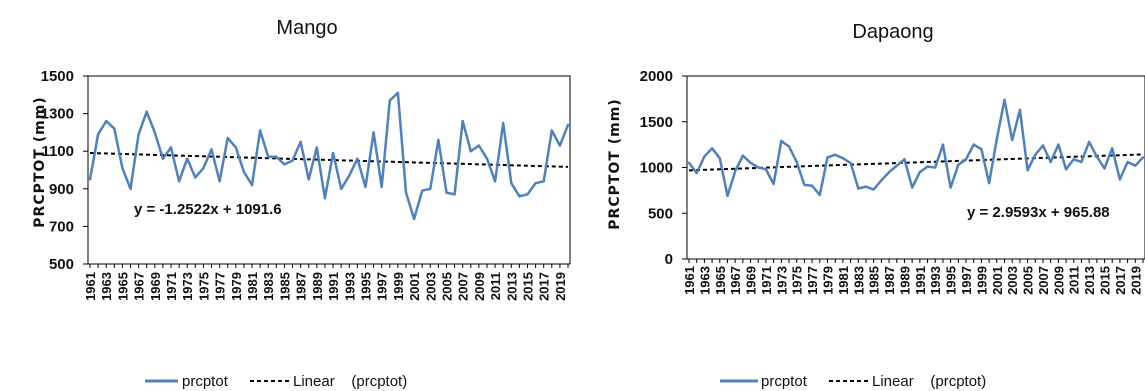 Image resolution: width=1145 pixels, height=391 pixels. Describe the element at coordinates (268, 286) in the screenshot. I see `x-tick-label: 1983` at that location.